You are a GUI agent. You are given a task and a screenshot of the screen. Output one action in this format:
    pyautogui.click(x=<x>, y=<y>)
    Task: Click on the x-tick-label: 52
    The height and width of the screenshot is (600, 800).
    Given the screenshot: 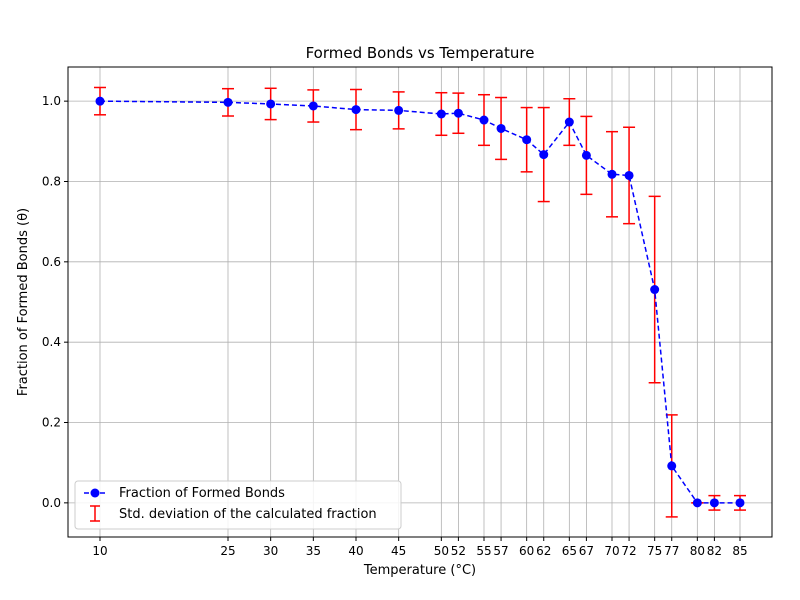 What is the action you would take?
    pyautogui.click(x=458, y=551)
    